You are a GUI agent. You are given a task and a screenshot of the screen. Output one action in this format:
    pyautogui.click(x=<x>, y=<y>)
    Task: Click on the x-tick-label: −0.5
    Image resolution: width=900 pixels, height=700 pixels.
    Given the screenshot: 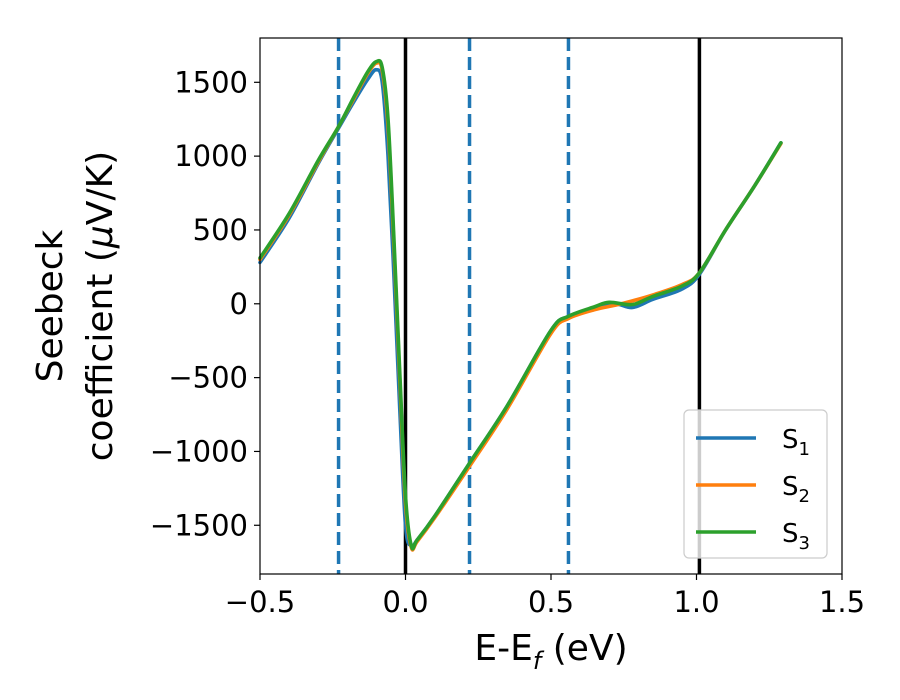 What is the action you would take?
    pyautogui.click(x=260, y=602)
    